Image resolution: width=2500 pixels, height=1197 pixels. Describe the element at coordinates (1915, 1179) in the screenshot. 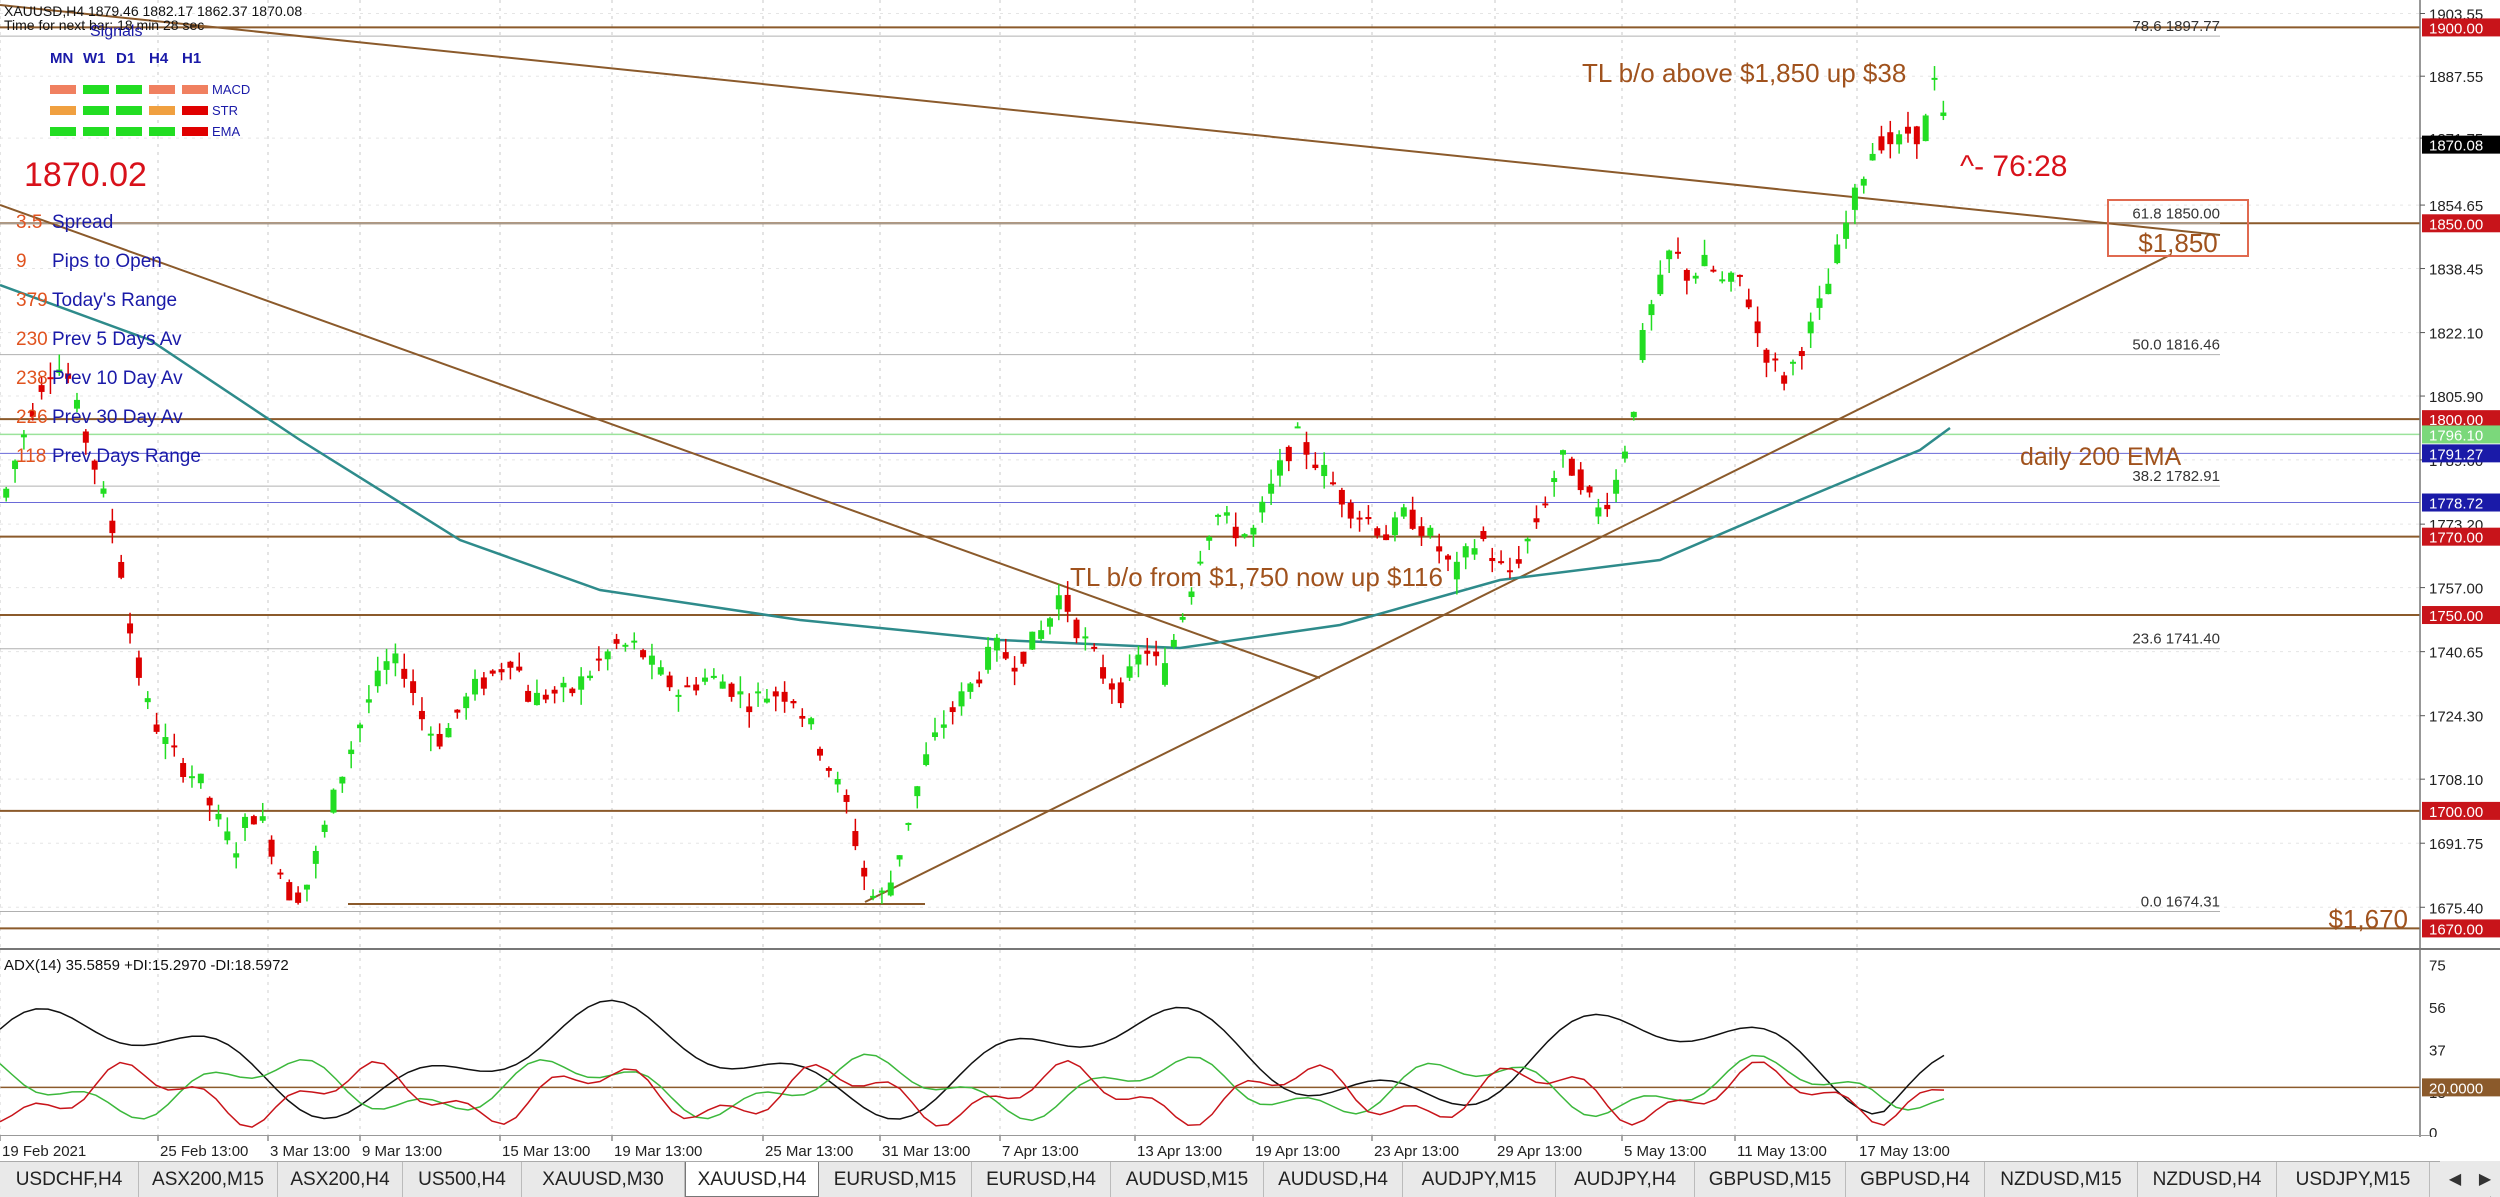

I see `symbol-tab: GBPUSD,H4` at that location.